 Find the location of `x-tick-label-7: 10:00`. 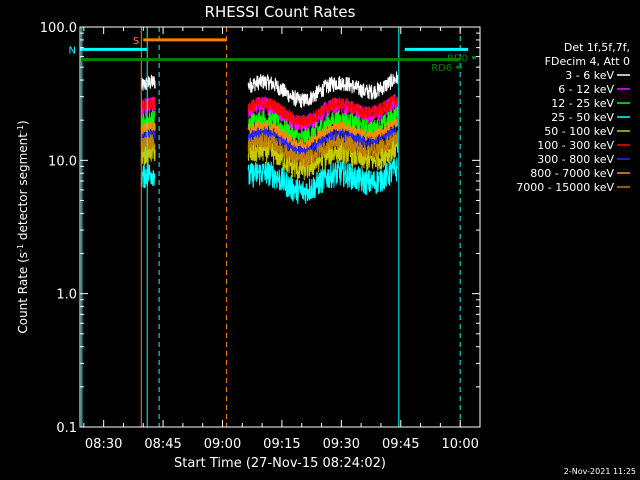

x-tick-label-7: 10:00 is located at coordinates (459, 444).